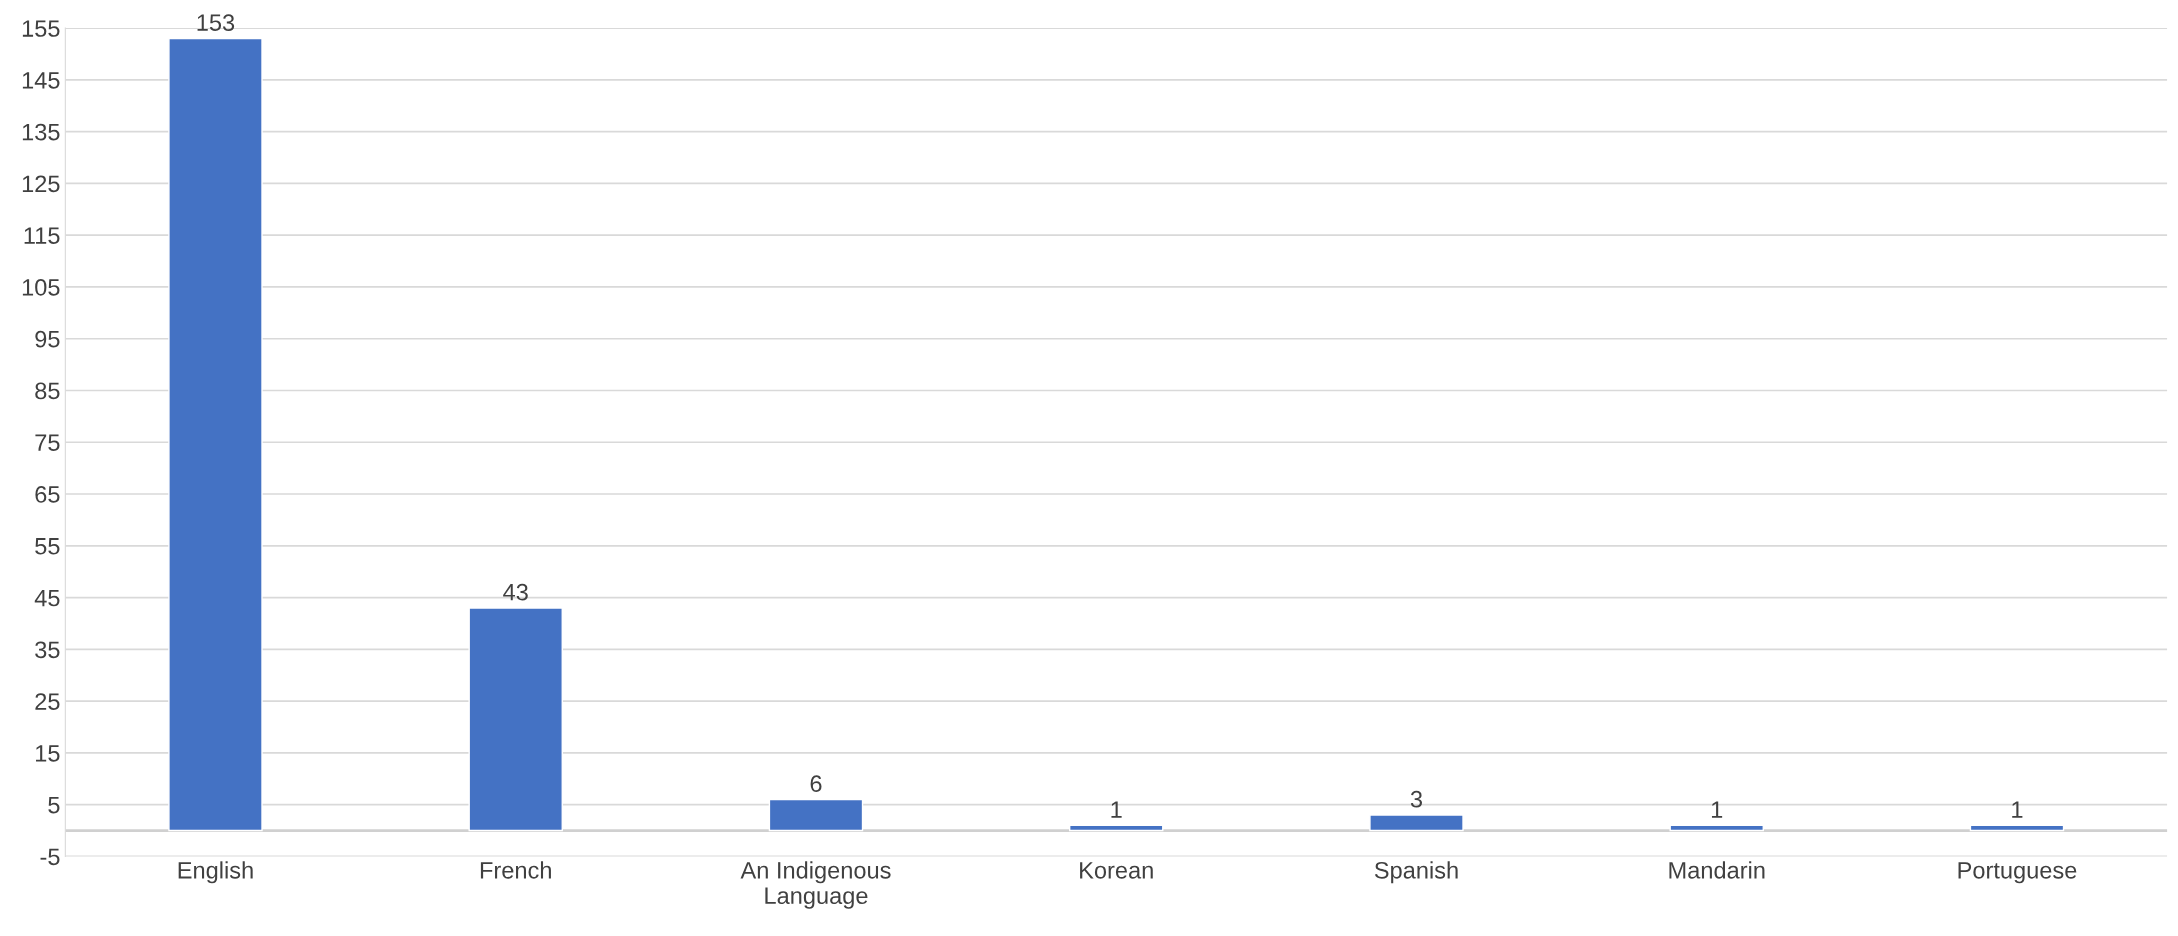  What do you see at coordinates (47, 546) in the screenshot?
I see `y-tick-label: 55` at bounding box center [47, 546].